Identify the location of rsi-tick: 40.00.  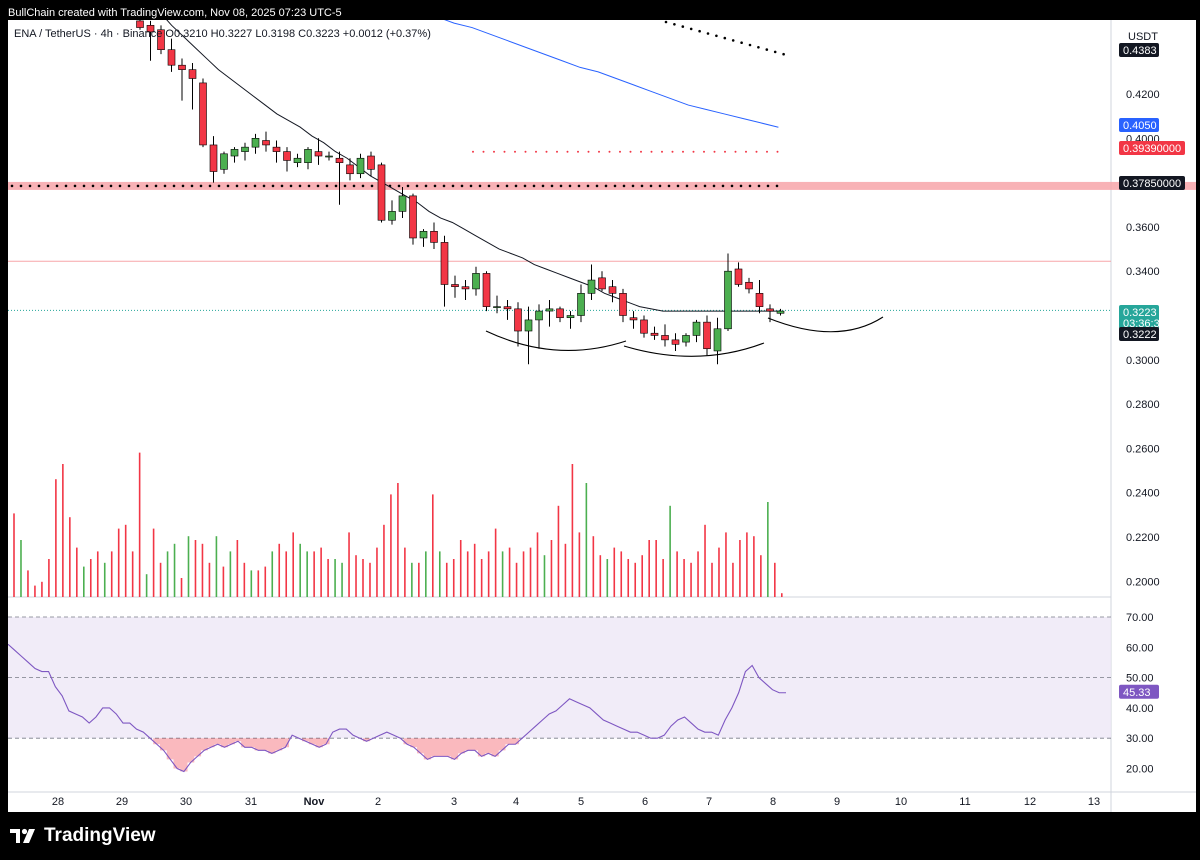
(1140, 709).